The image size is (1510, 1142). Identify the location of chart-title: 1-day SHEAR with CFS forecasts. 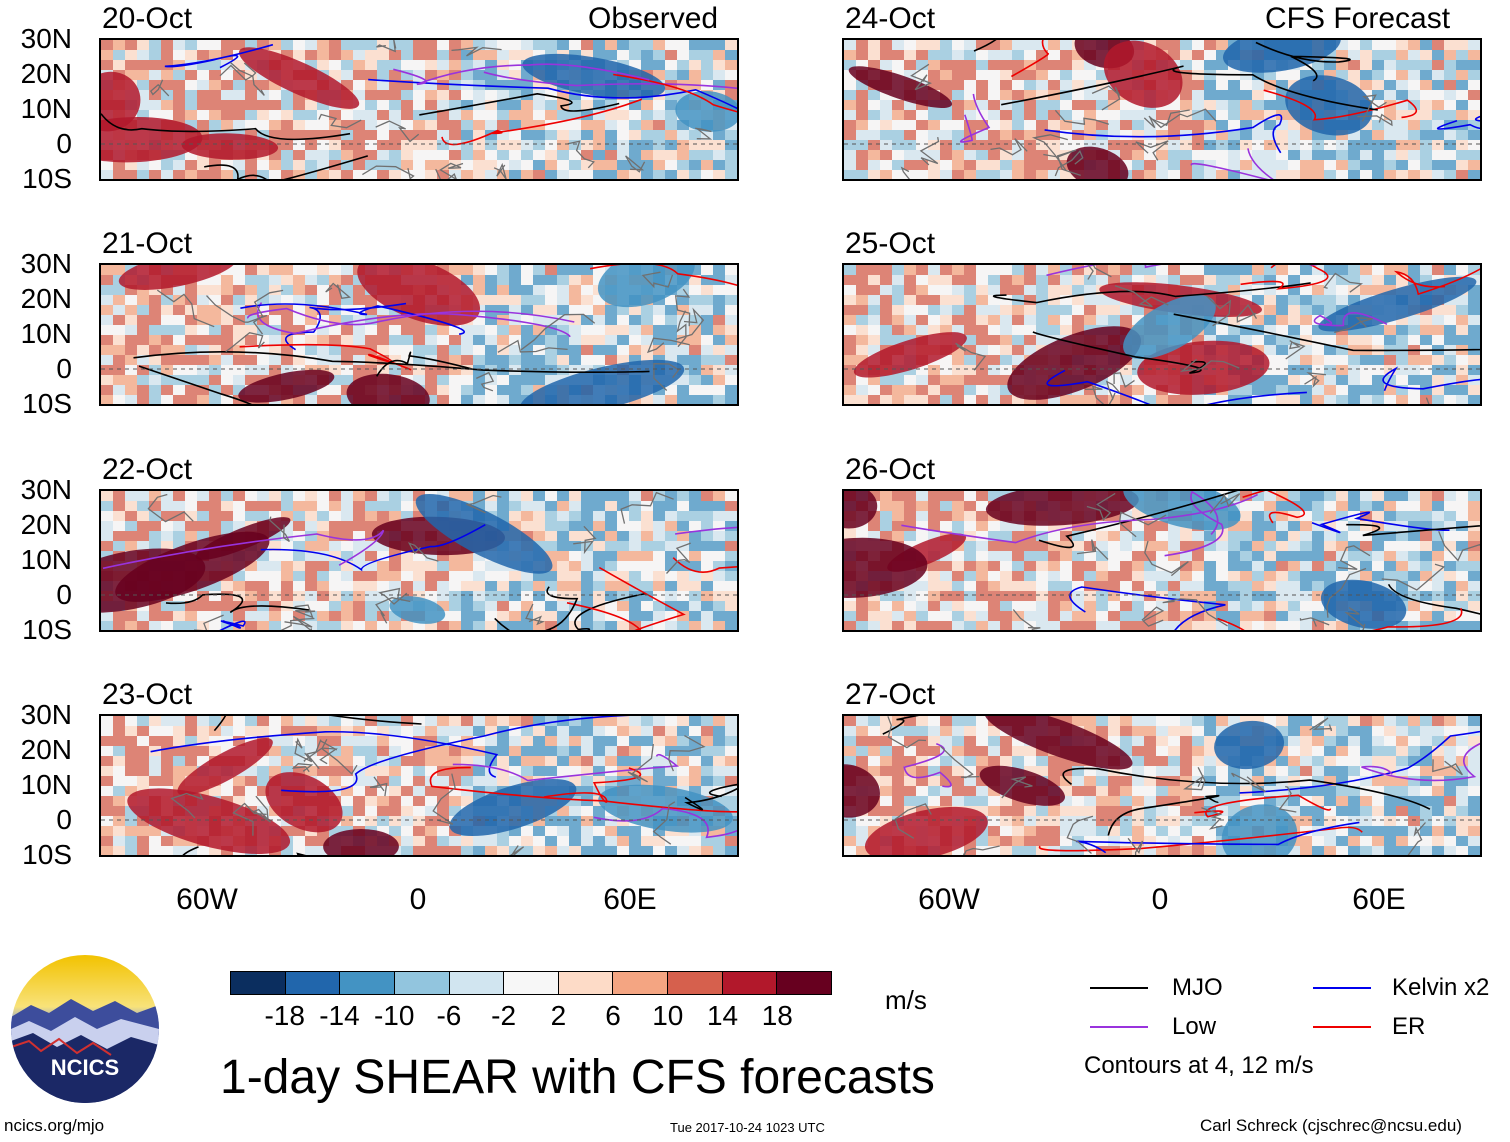
(577, 1077).